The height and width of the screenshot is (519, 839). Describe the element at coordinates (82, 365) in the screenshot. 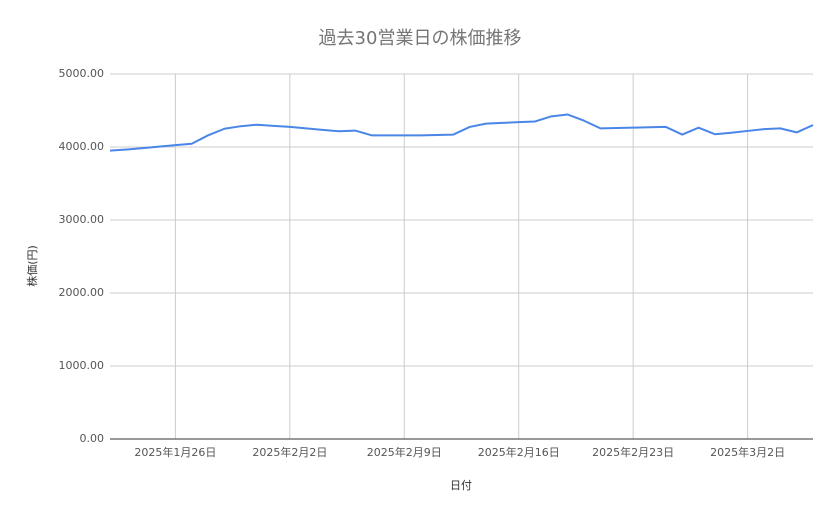

I see `y-tick-label: 1000.00` at that location.